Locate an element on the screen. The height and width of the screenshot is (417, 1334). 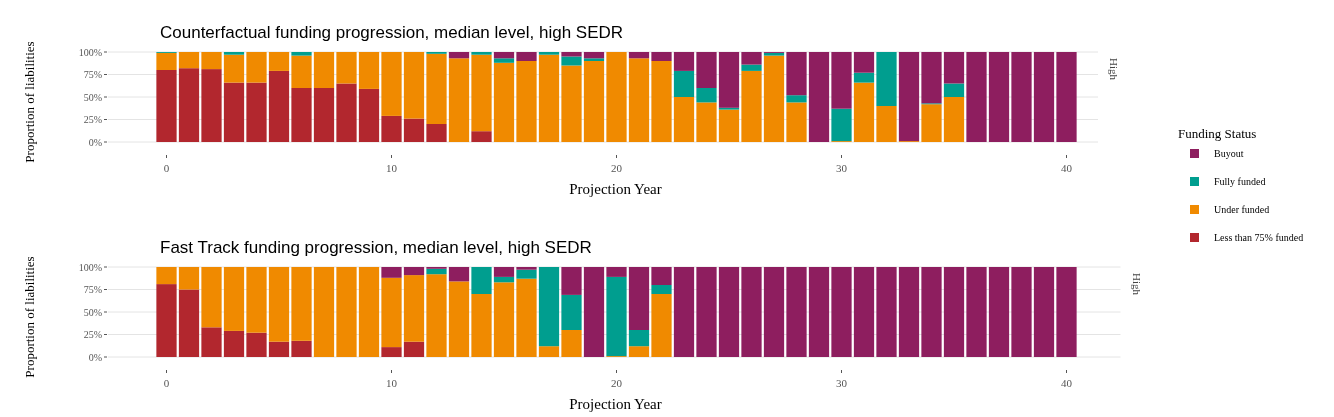
legend-label: Buyout is located at coordinates (1229, 153).